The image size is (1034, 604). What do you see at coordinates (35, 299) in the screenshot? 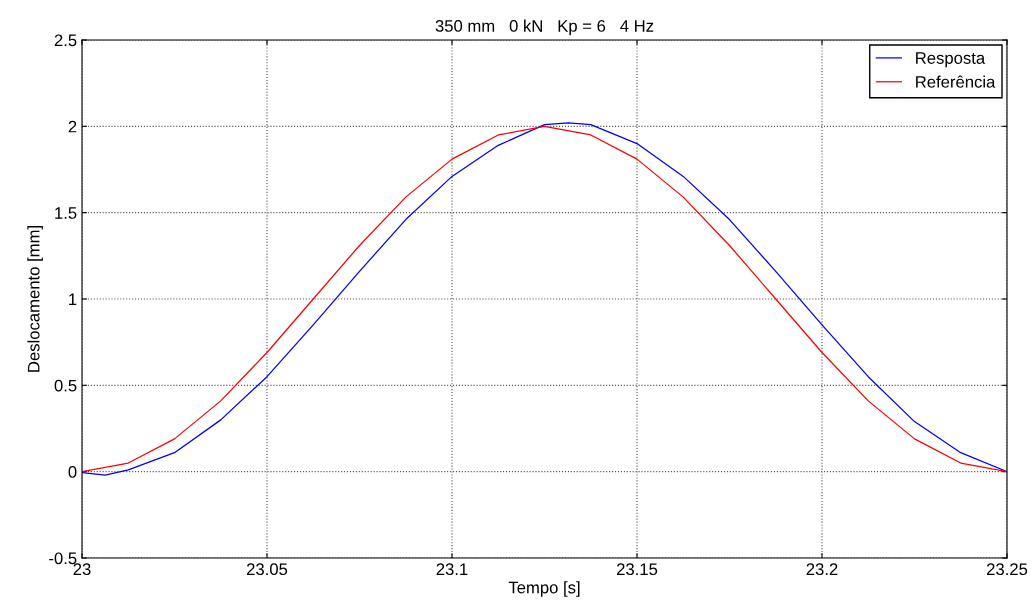
I see `y-axis-title: Deslocamento [mm]` at bounding box center [35, 299].